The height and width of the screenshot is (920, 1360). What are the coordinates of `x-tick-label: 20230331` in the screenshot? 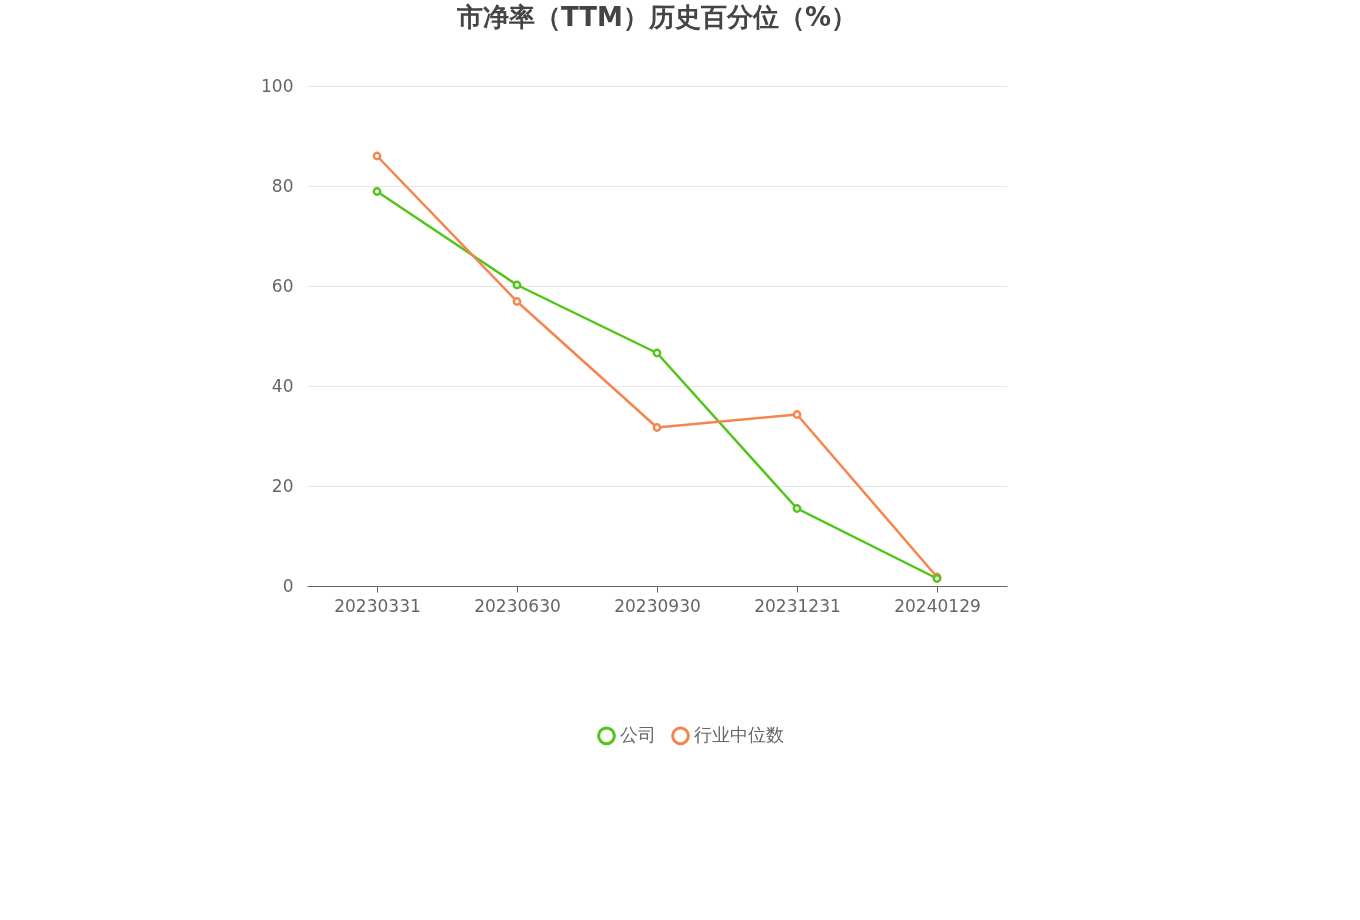 It's located at (377, 605).